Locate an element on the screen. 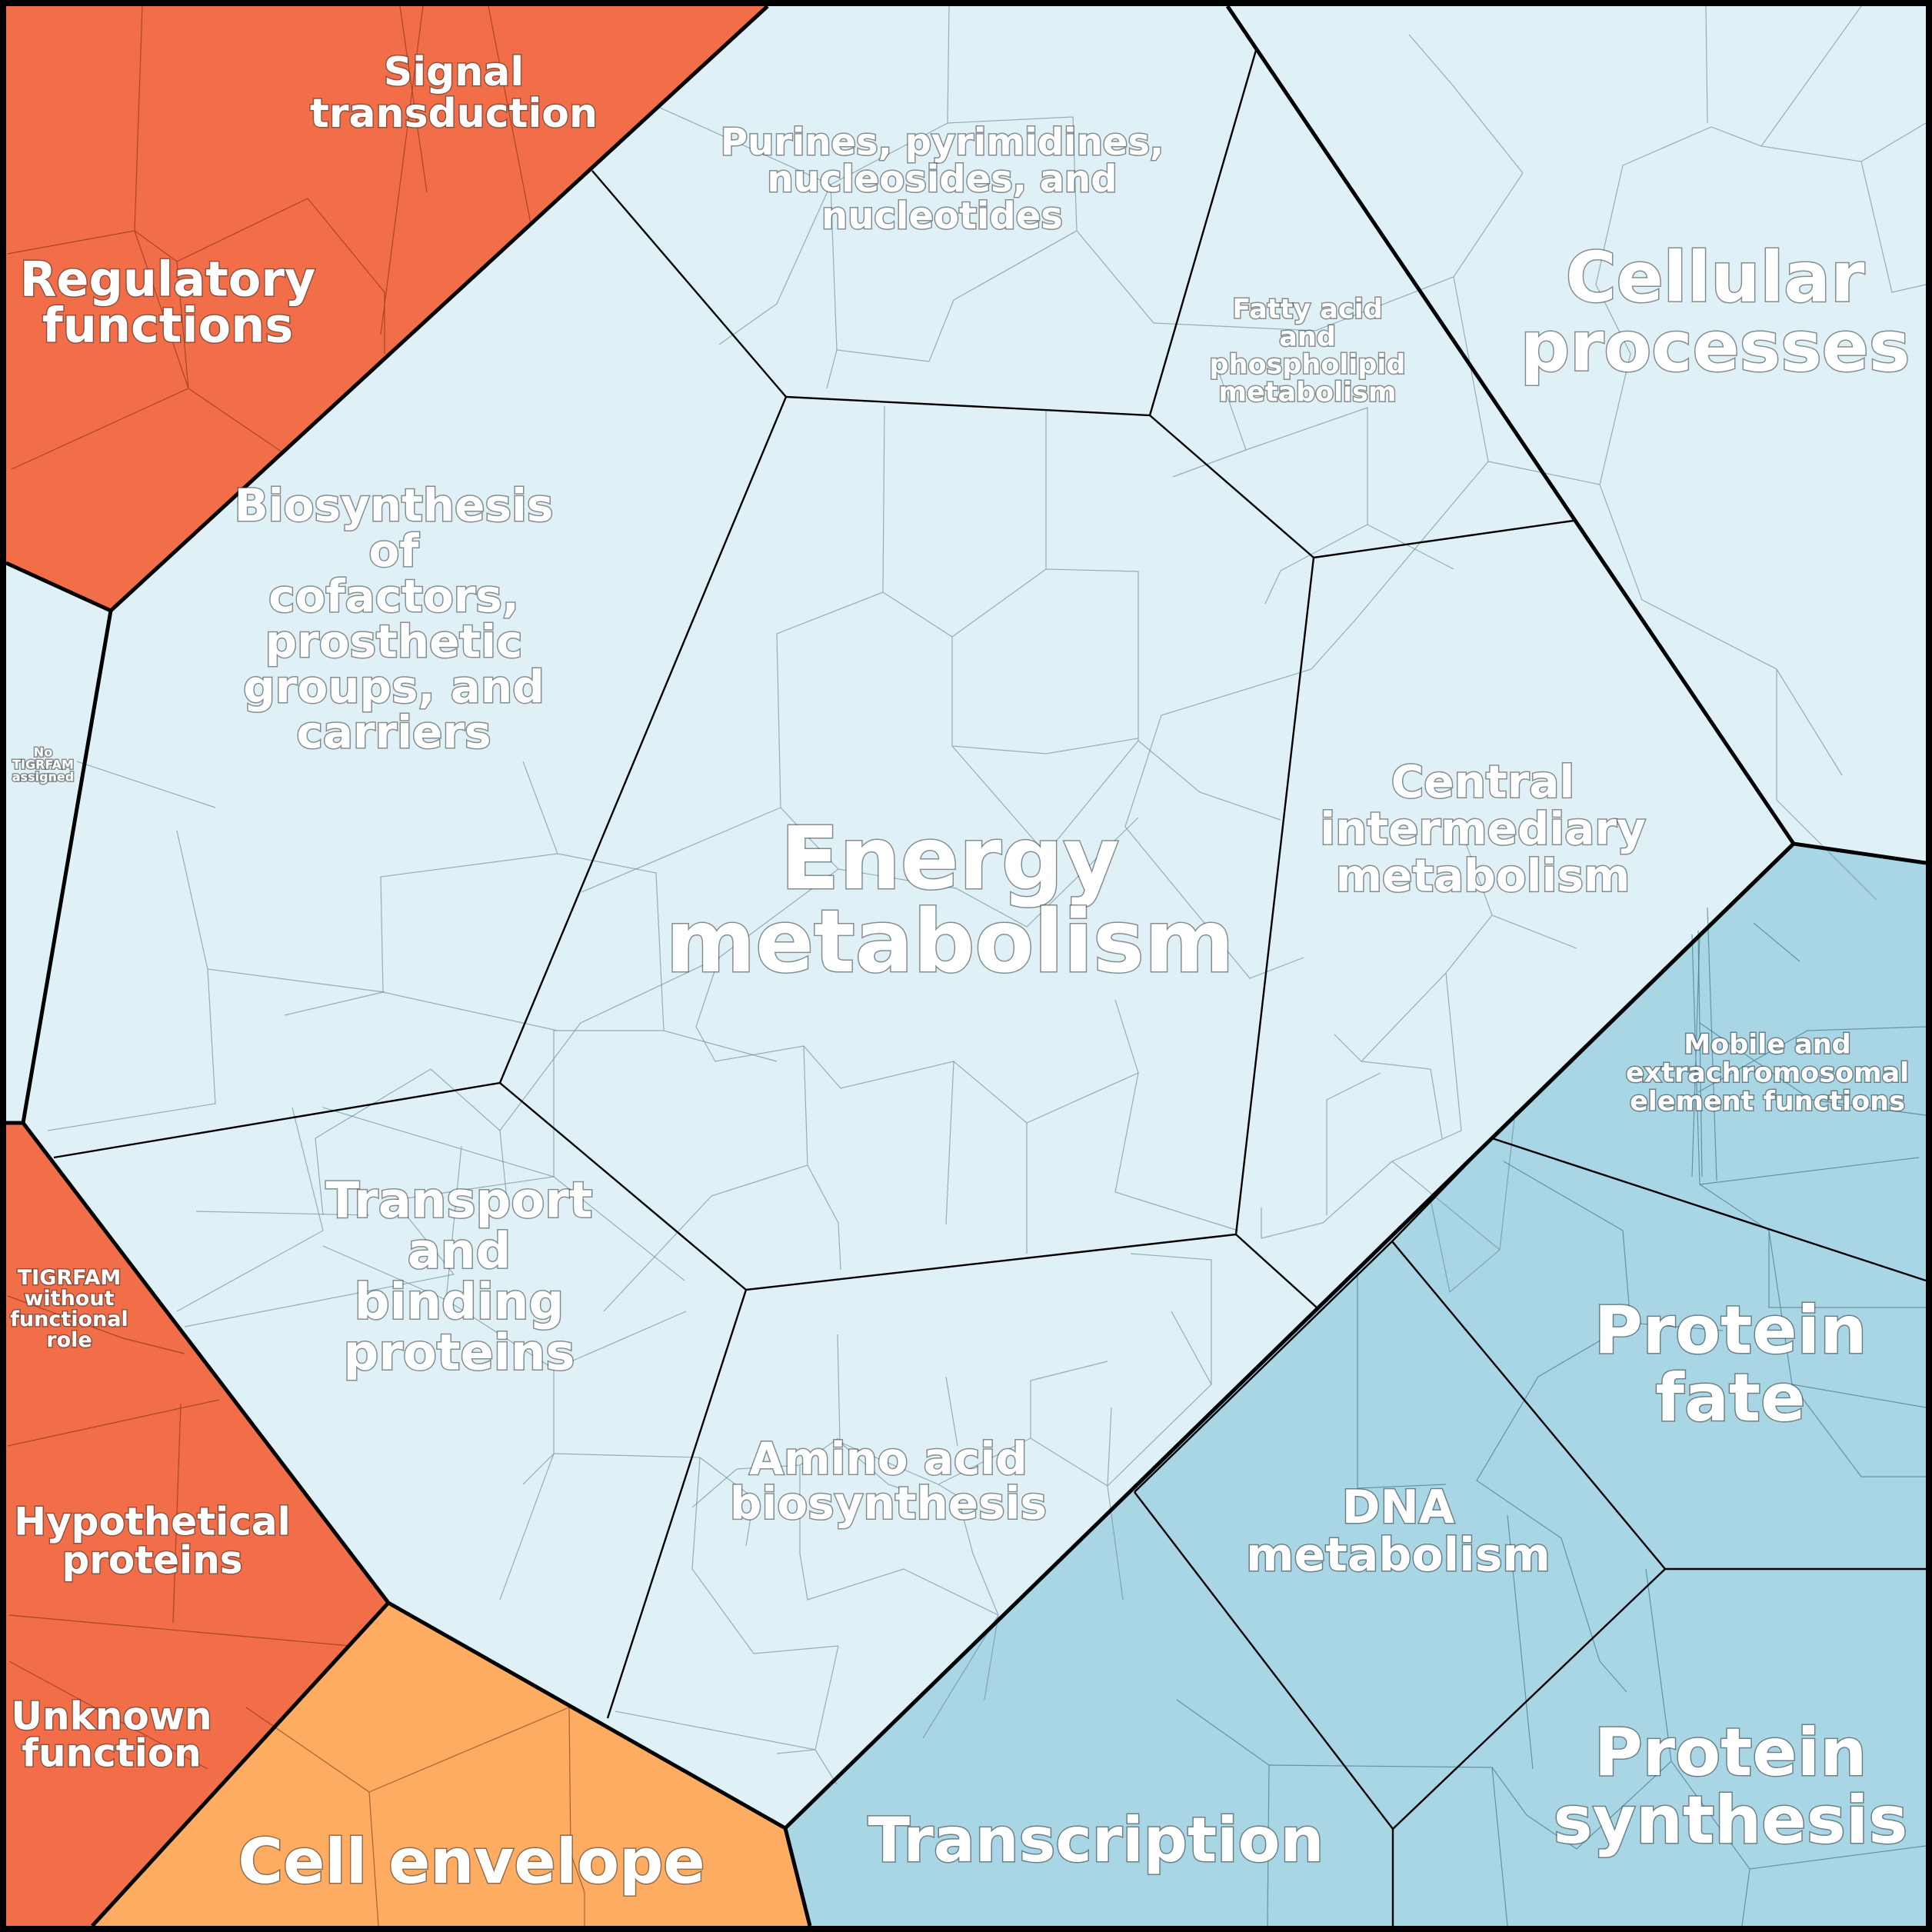  tigrfam-without-role-label-line: functional is located at coordinates (69, 1319).